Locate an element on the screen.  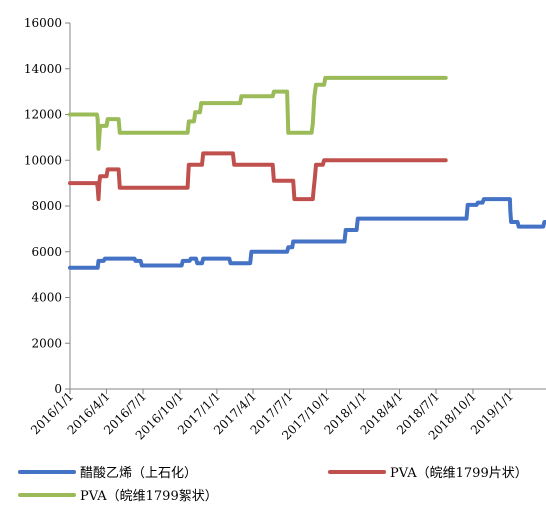
y-tick-label: 8000 is located at coordinates (46, 206).